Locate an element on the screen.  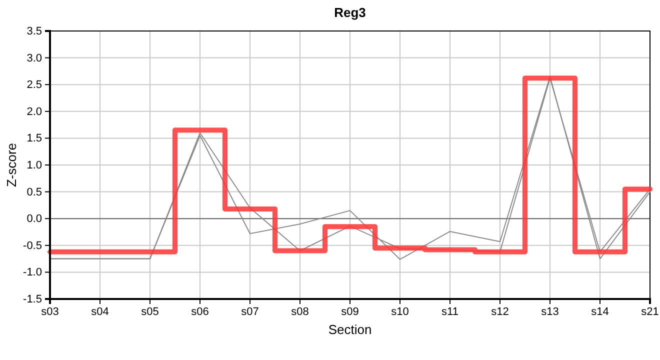
x-tick-label: s21 is located at coordinates (650, 312).